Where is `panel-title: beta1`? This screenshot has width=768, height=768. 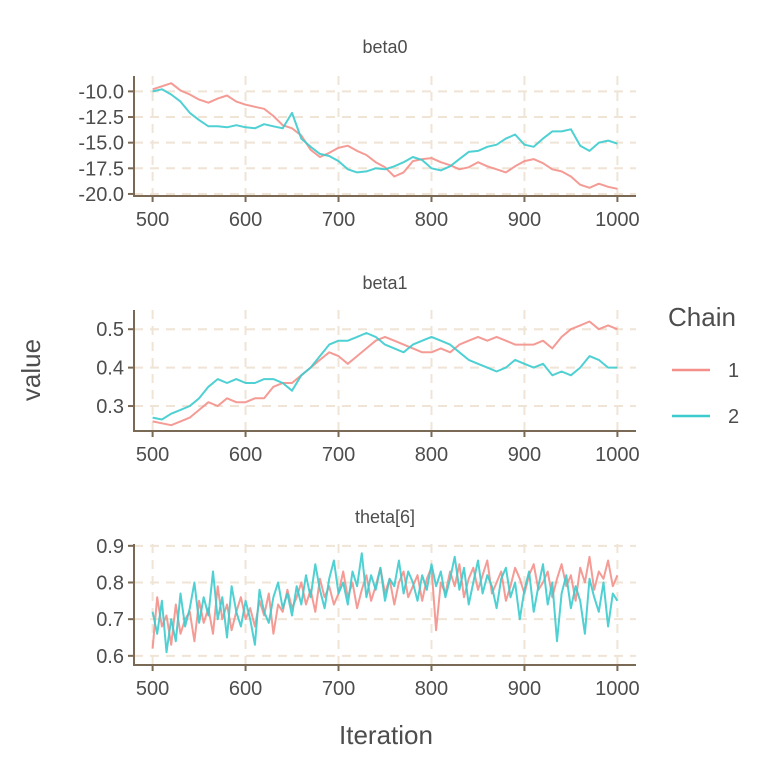 panel-title: beta1 is located at coordinates (384, 283).